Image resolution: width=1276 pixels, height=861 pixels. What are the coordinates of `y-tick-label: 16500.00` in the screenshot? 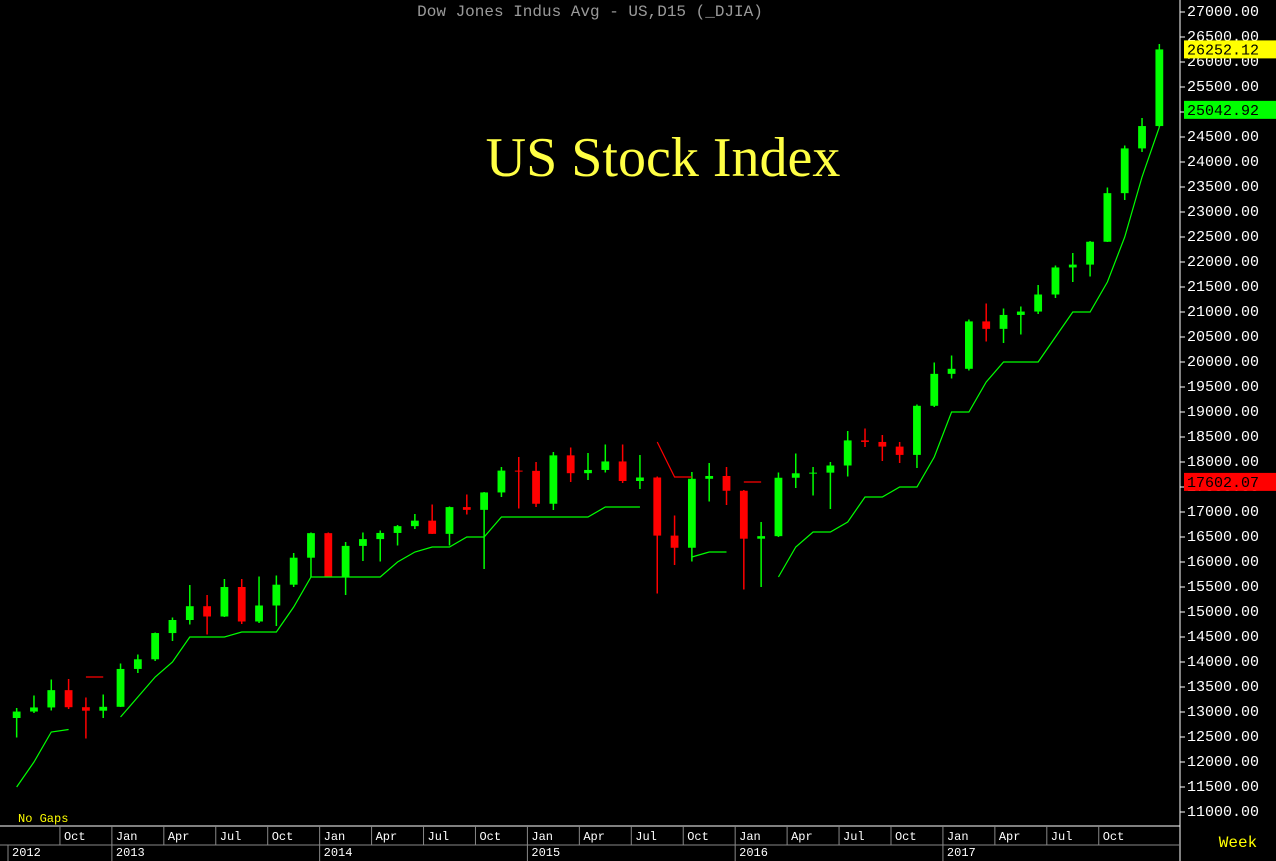 It's located at (1223, 537).